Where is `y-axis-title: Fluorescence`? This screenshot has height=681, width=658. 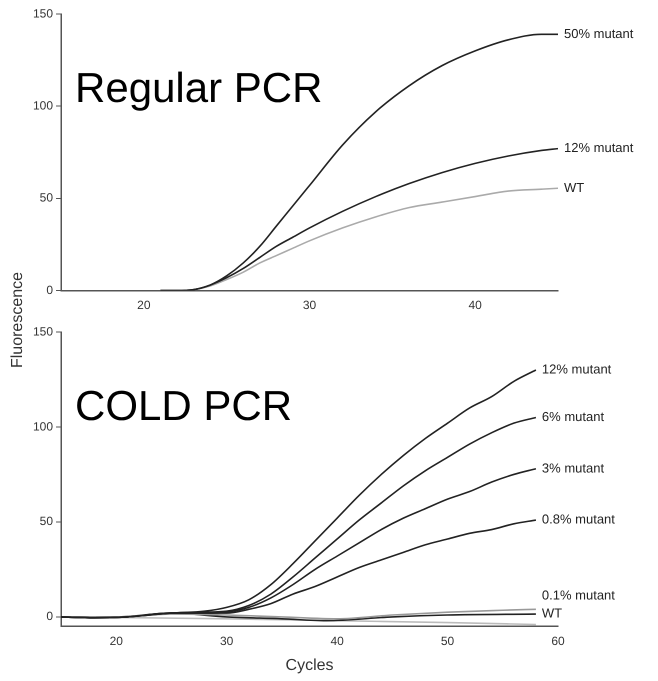
y-axis-title: Fluorescence is located at coordinates (18, 320).